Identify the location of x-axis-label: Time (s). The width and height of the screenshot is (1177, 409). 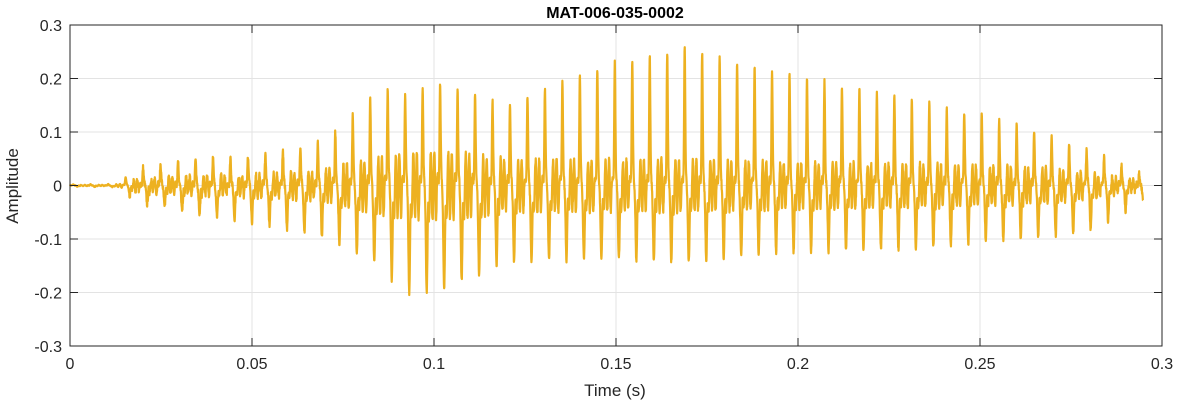
(615, 390).